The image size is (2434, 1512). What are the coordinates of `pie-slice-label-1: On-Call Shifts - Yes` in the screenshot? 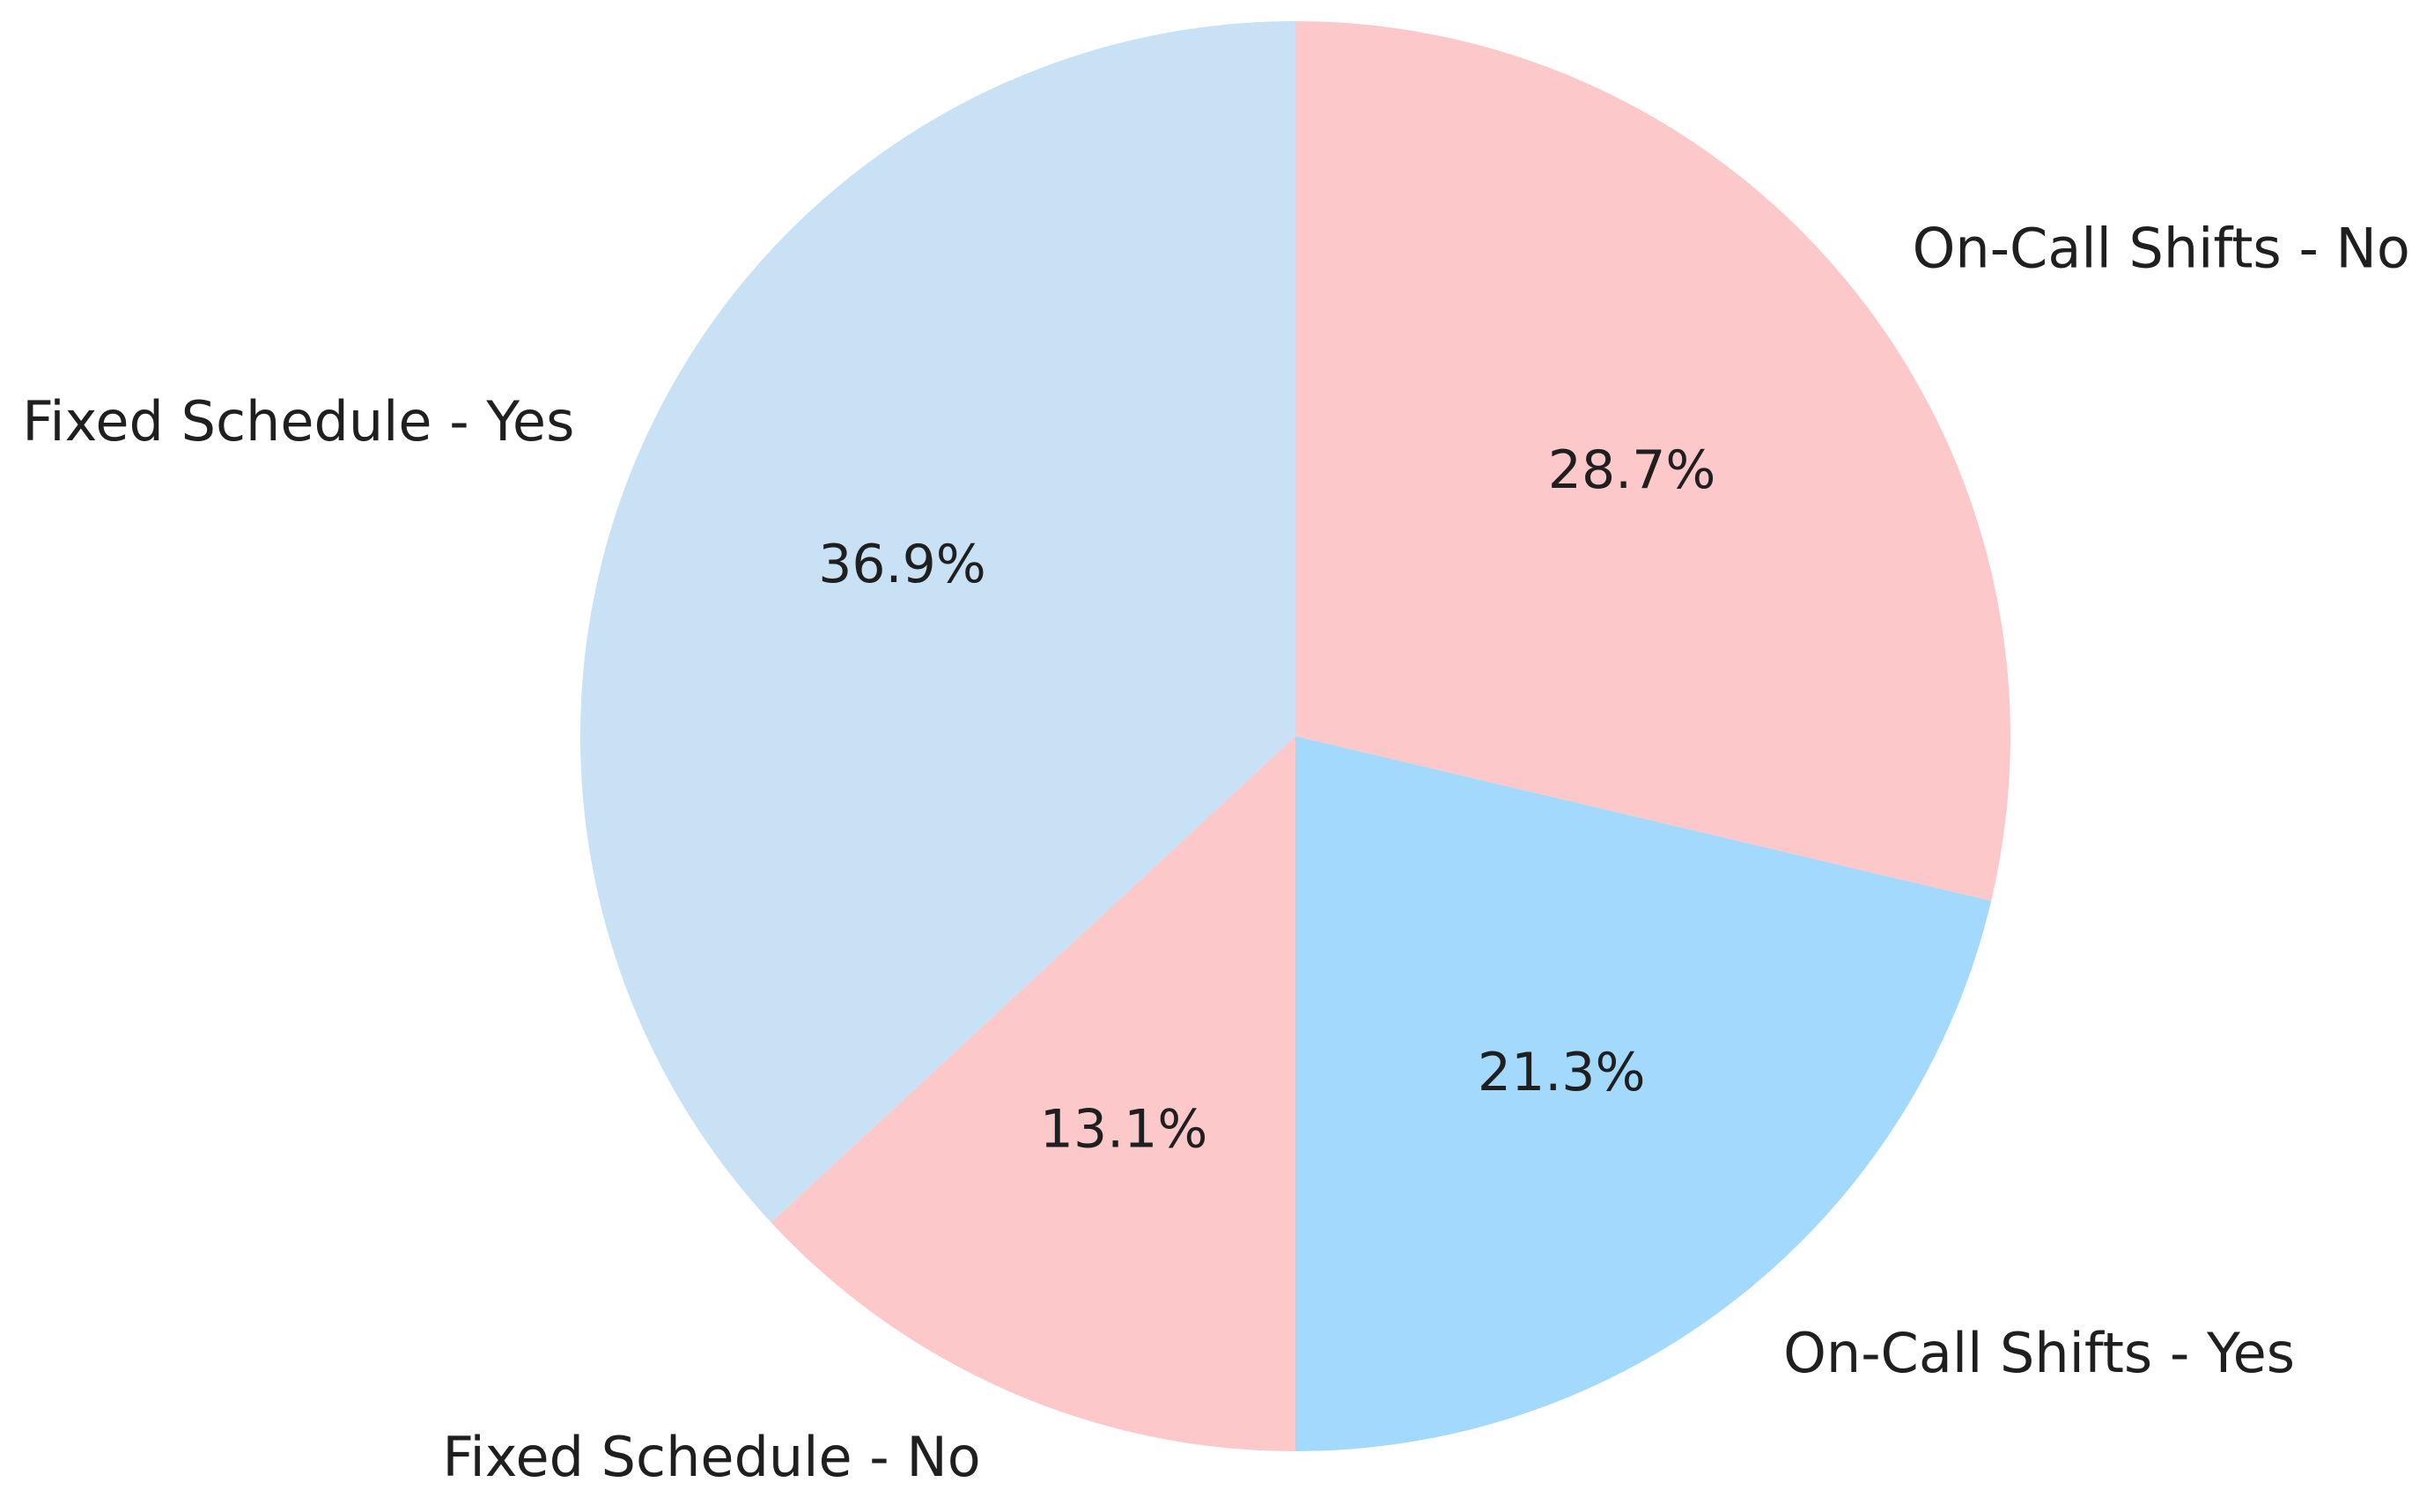 It's located at (2039, 1353).